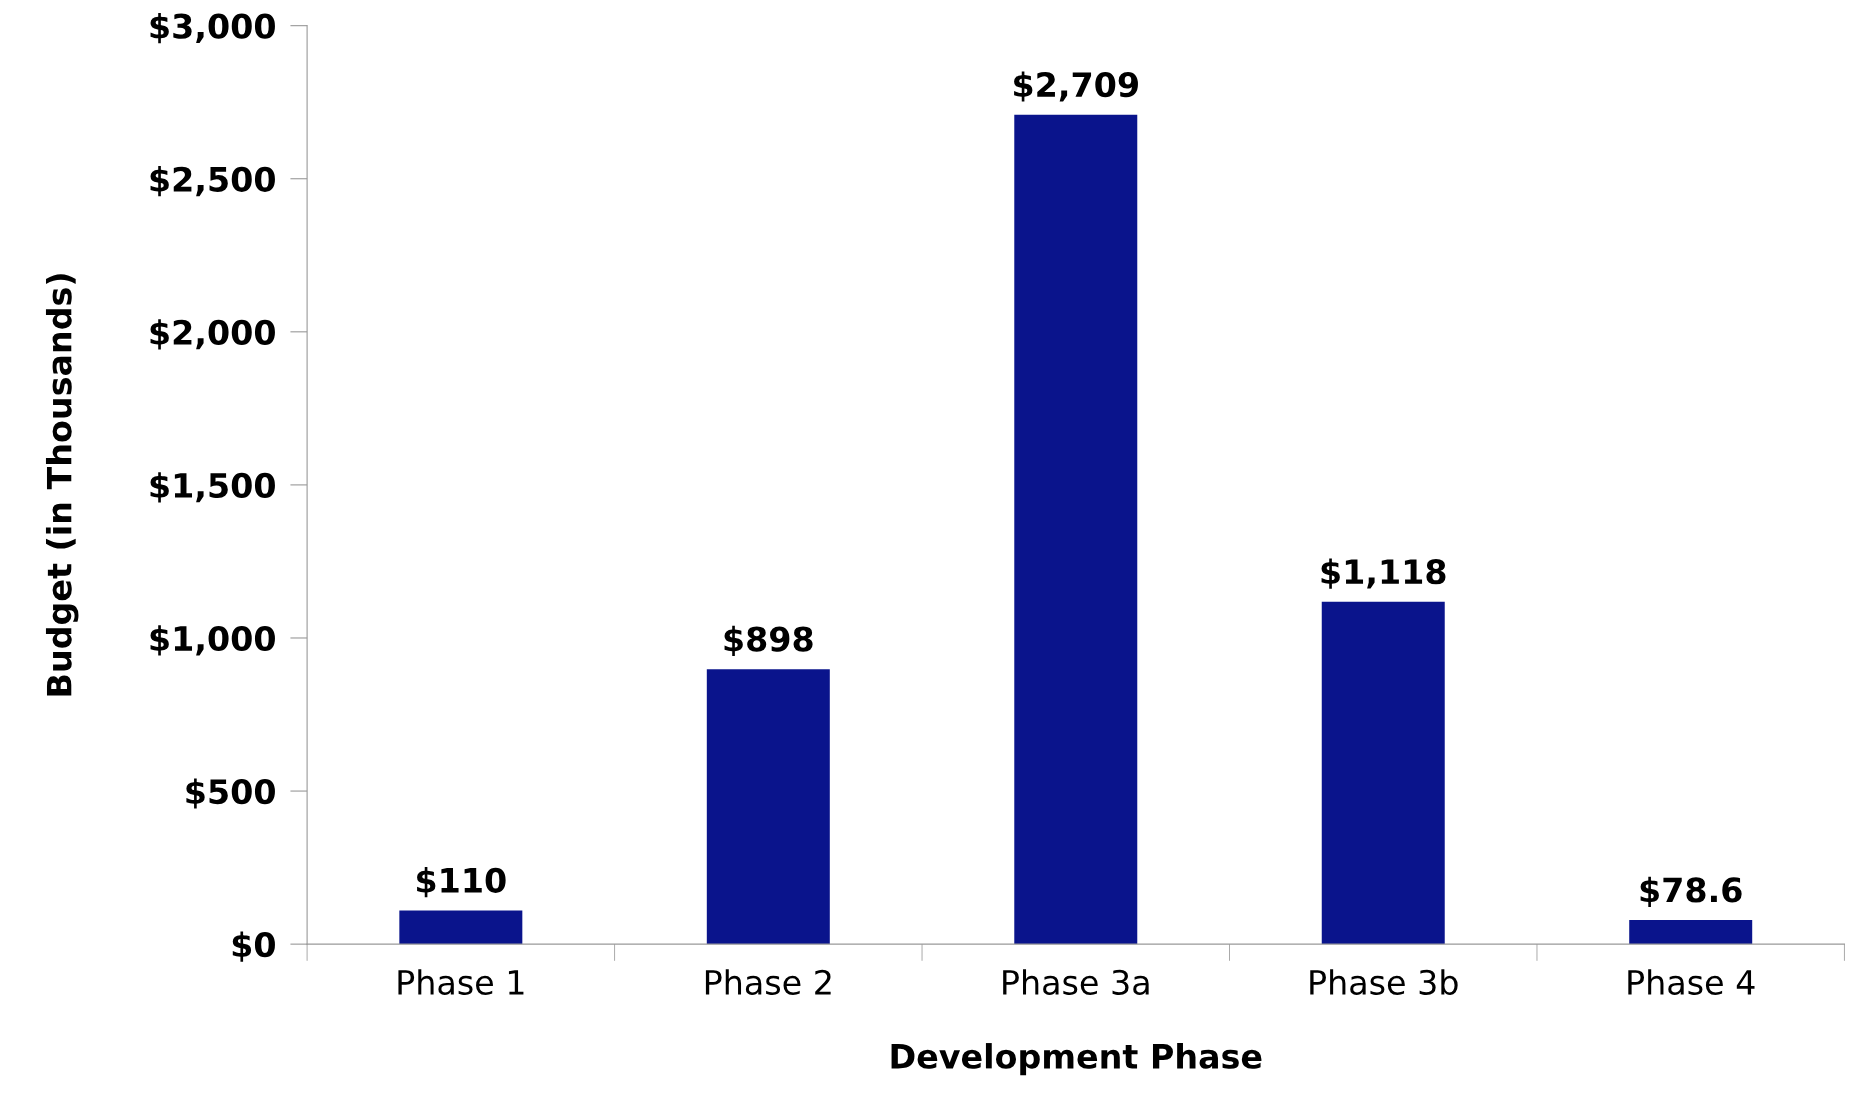 The height and width of the screenshot is (1116, 1850). What do you see at coordinates (1384, 982) in the screenshot?
I see `x-tick-label: Phase 3b` at bounding box center [1384, 982].